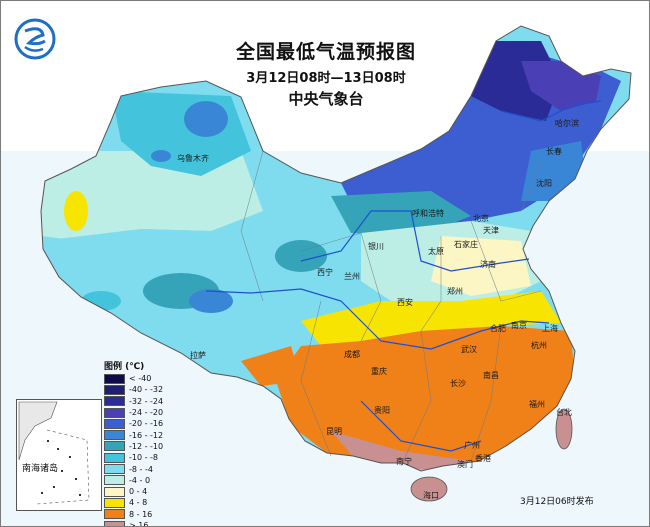 This screenshot has height=527, width=650. Describe the element at coordinates (146, 390) in the screenshot. I see `legend-label: -40 - -32` at that location.